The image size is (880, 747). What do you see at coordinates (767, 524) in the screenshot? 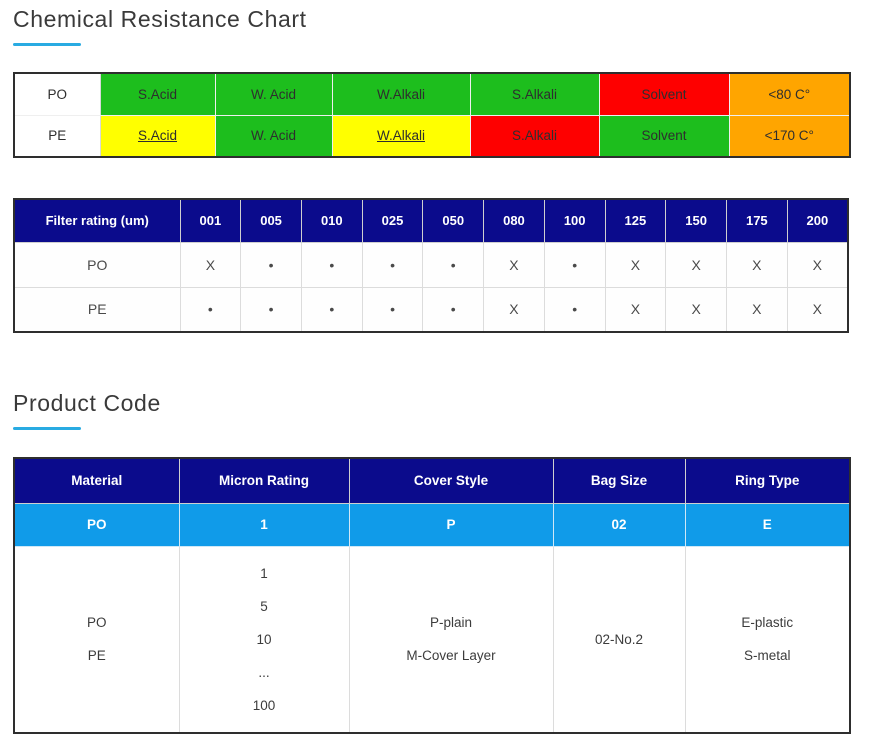
I see `product-code-cell: E` at bounding box center [767, 524].